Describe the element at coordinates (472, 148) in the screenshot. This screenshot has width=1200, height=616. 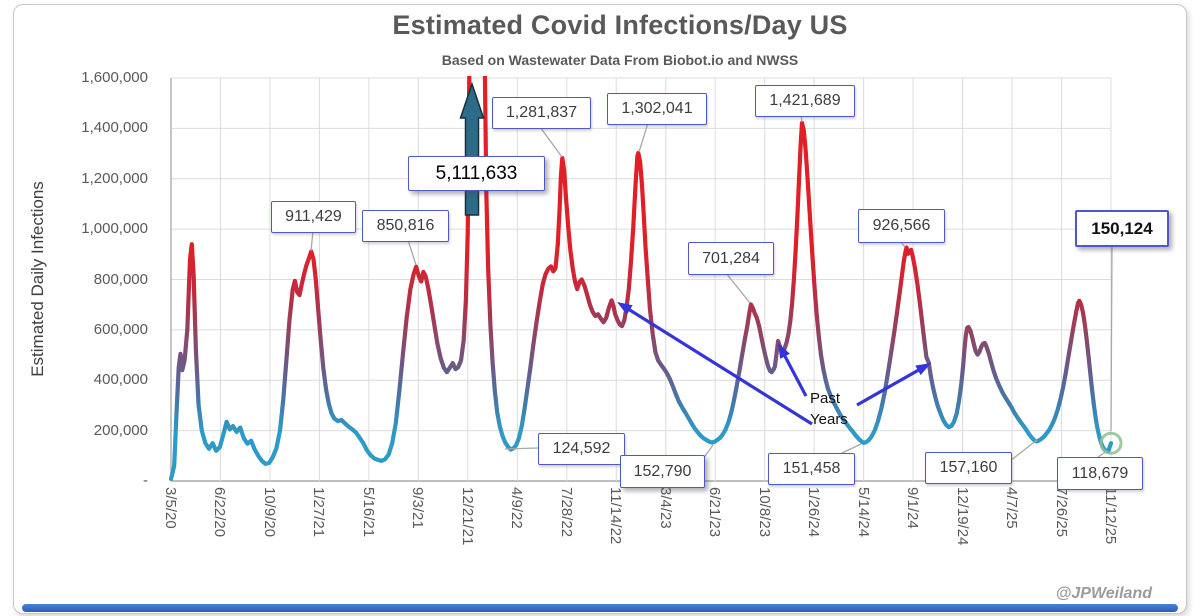
I see `offscale-peak-arrow-icon` at that location.